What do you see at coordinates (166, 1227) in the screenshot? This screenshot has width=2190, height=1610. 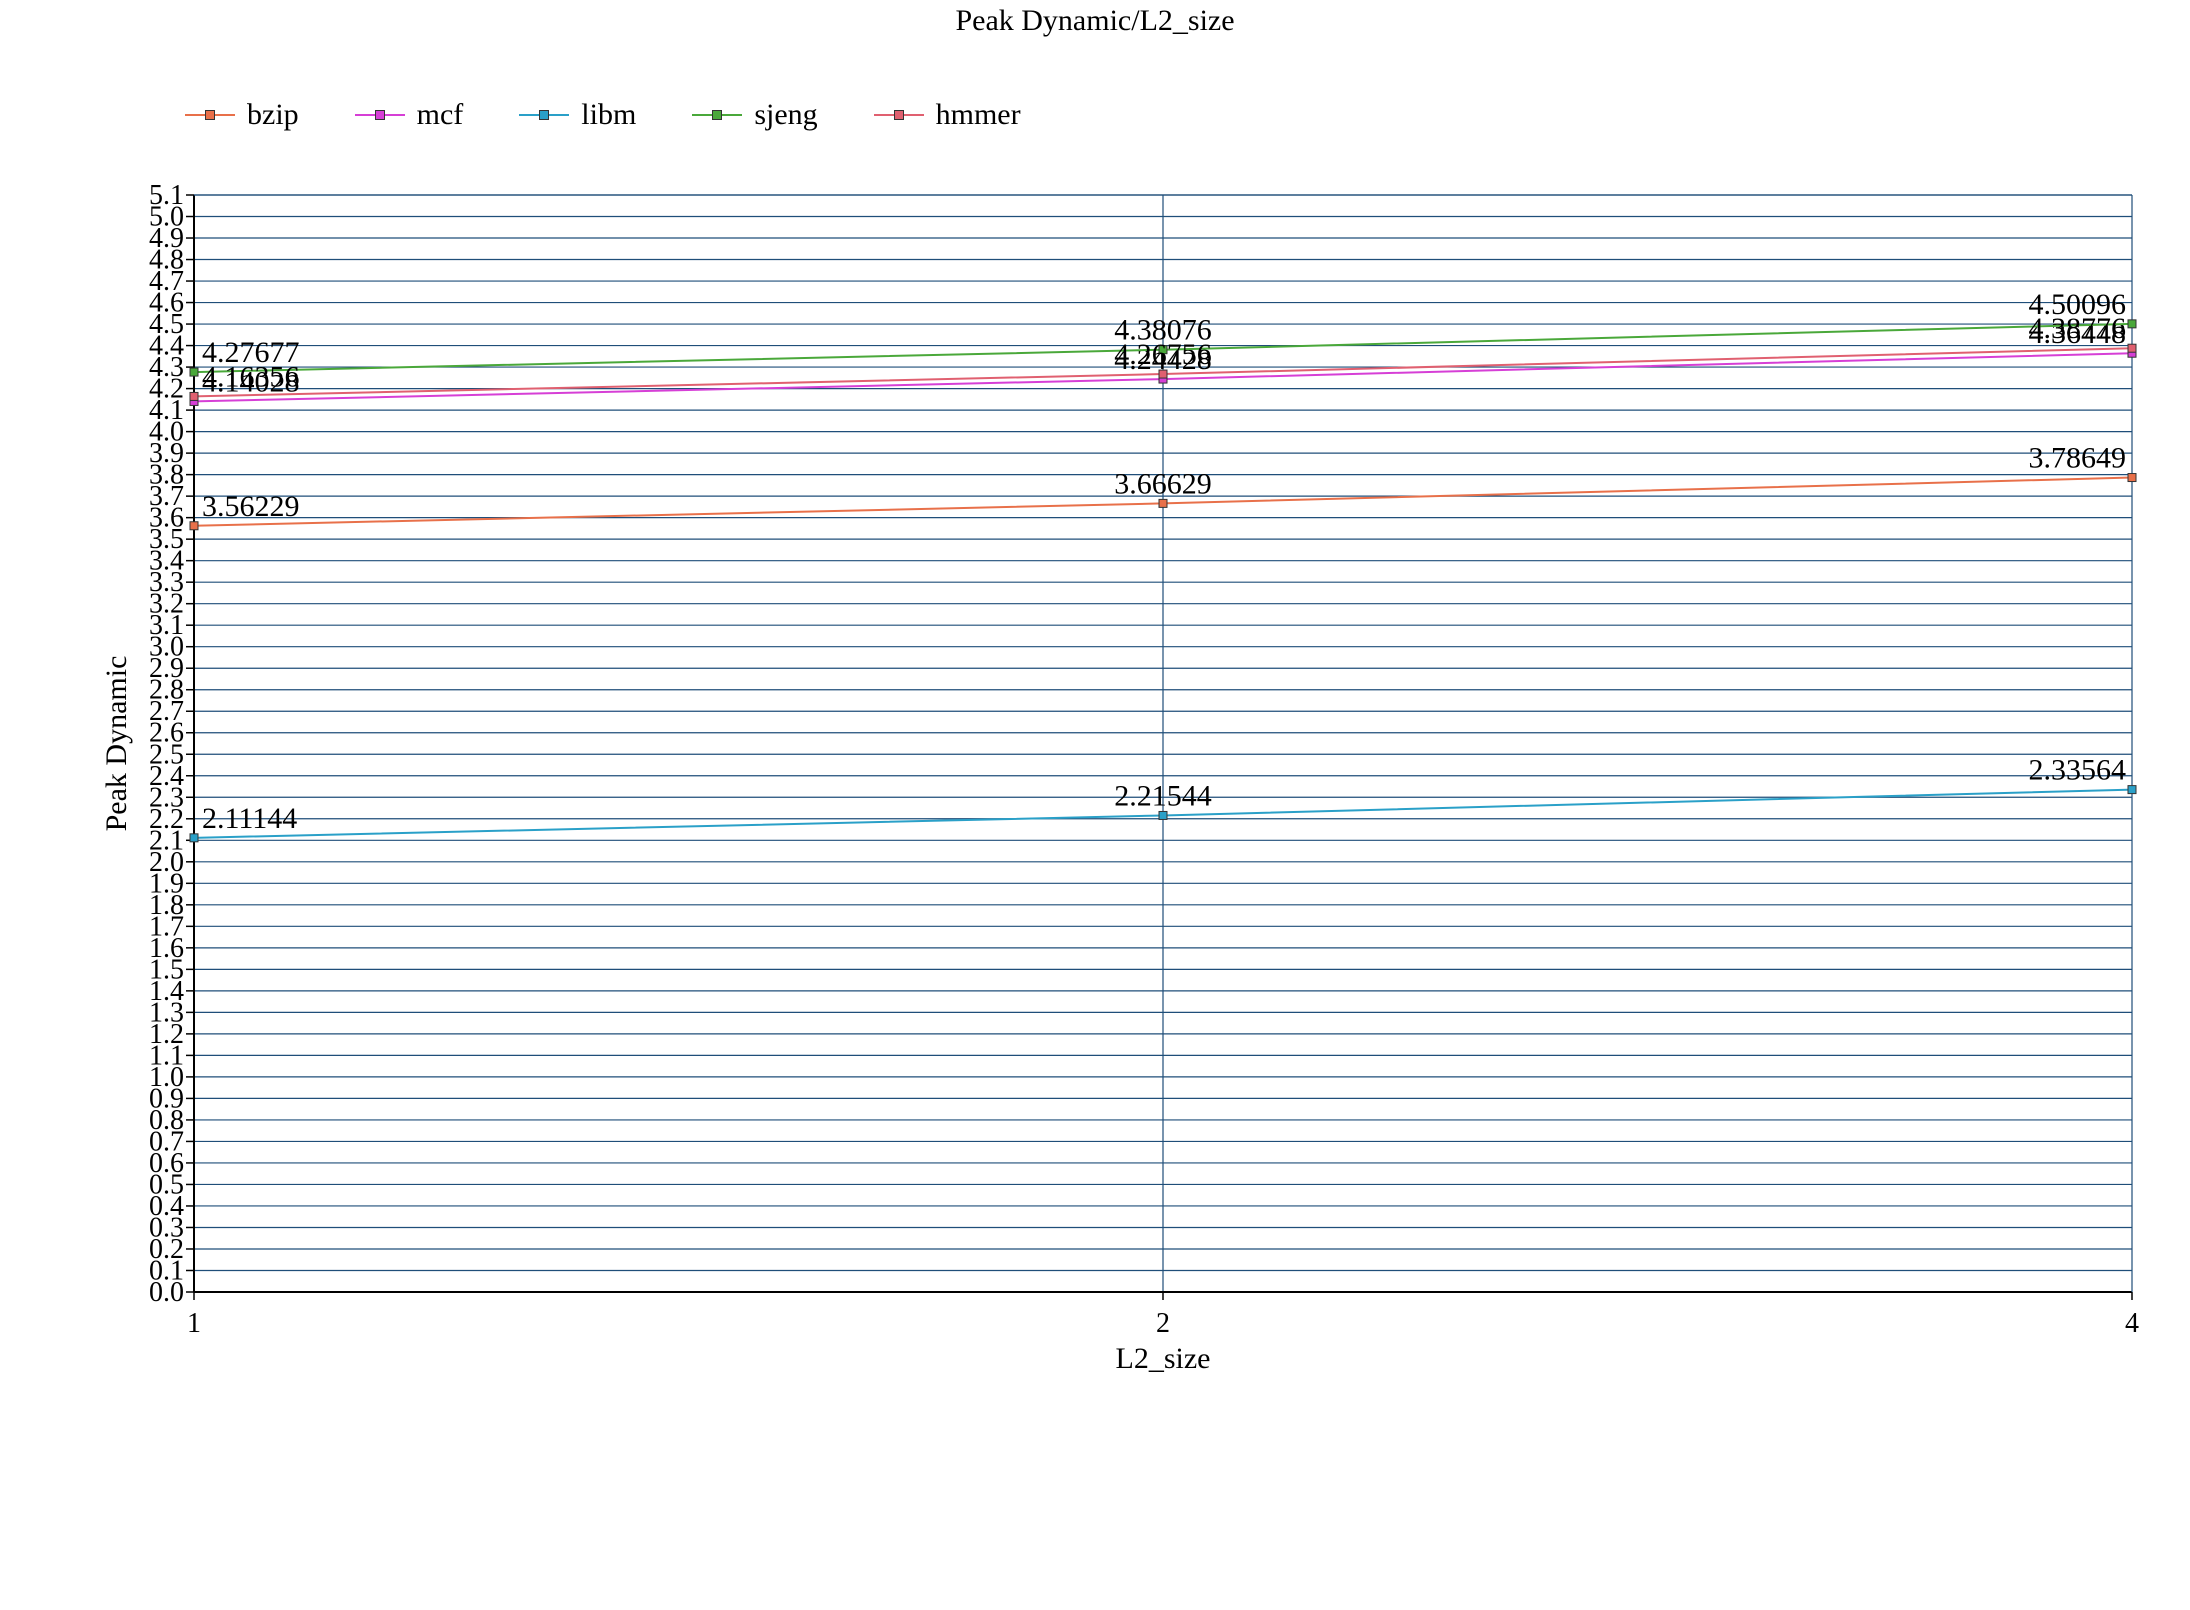 I see `y-tick-label: 0.3` at bounding box center [166, 1227].